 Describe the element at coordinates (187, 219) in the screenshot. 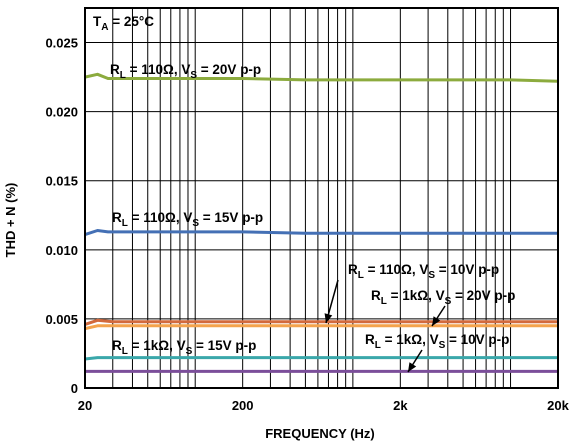

I see `series-label-2: RL = 110Ω, VS = 15V p-p` at that location.